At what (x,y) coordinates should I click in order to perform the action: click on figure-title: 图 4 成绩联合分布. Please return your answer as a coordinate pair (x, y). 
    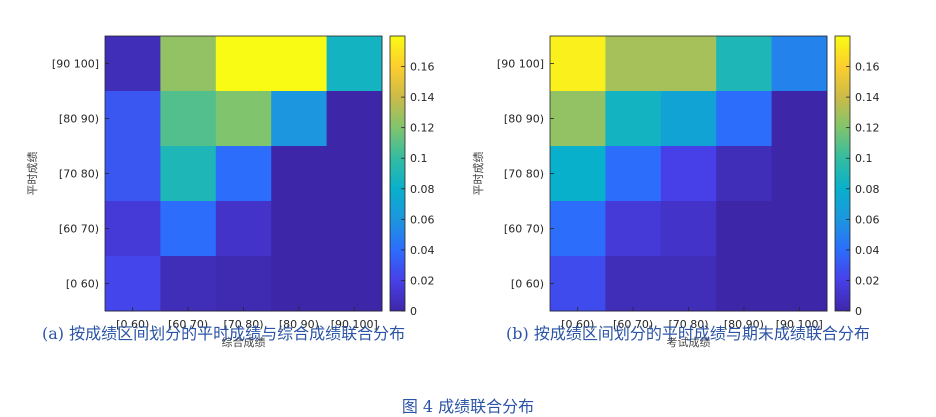
    Looking at the image, I should click on (468, 406).